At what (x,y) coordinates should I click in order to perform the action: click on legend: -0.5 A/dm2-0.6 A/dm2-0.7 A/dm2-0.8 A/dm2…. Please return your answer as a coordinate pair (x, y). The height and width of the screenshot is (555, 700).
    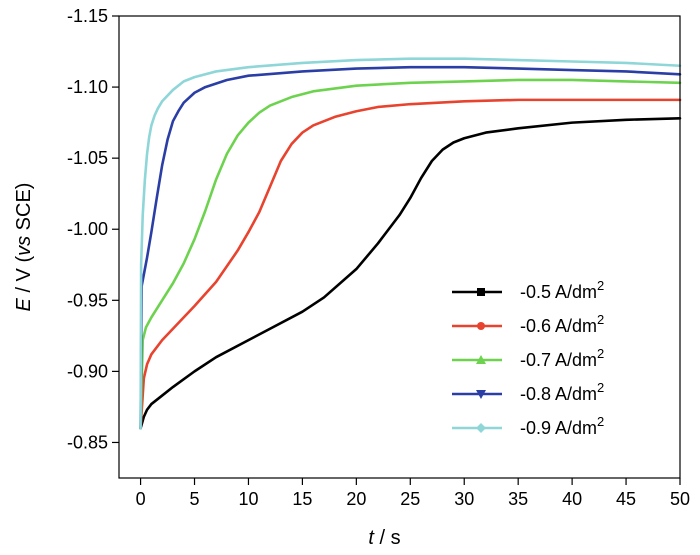
    Looking at the image, I should click on (528, 358).